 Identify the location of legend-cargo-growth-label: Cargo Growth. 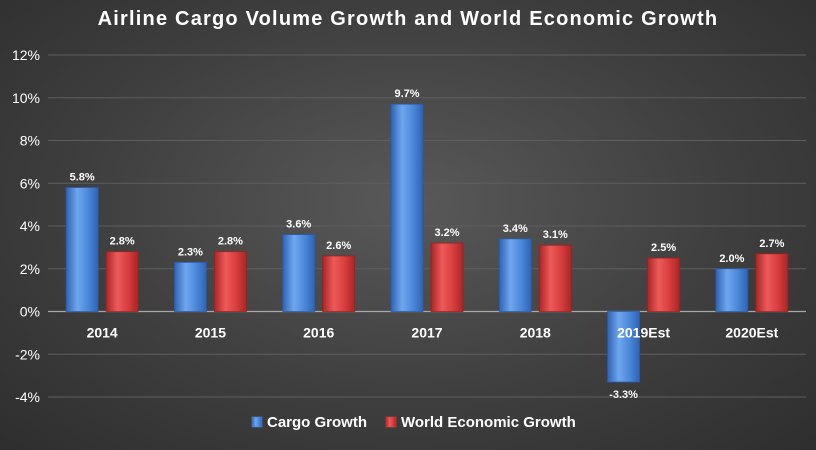
(317, 422).